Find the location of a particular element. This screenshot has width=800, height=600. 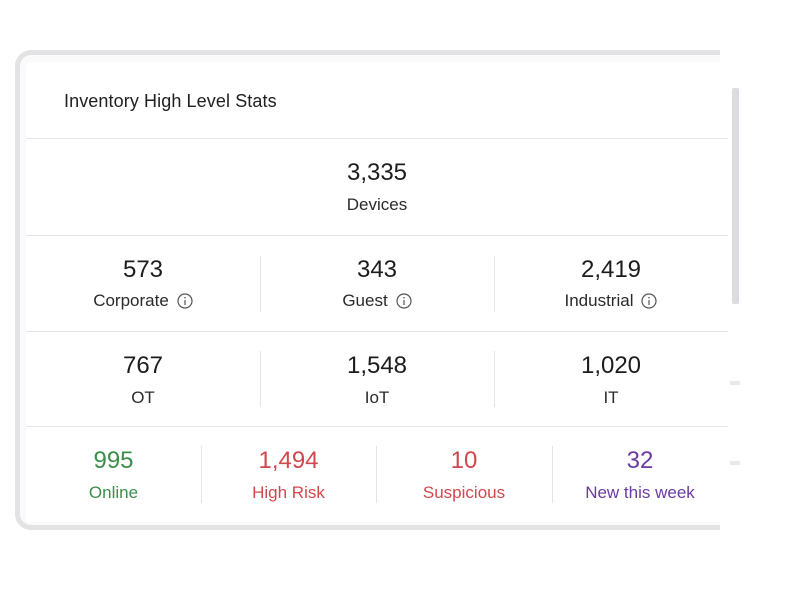

stat-high-risk-value: 1,494 is located at coordinates (288, 460).